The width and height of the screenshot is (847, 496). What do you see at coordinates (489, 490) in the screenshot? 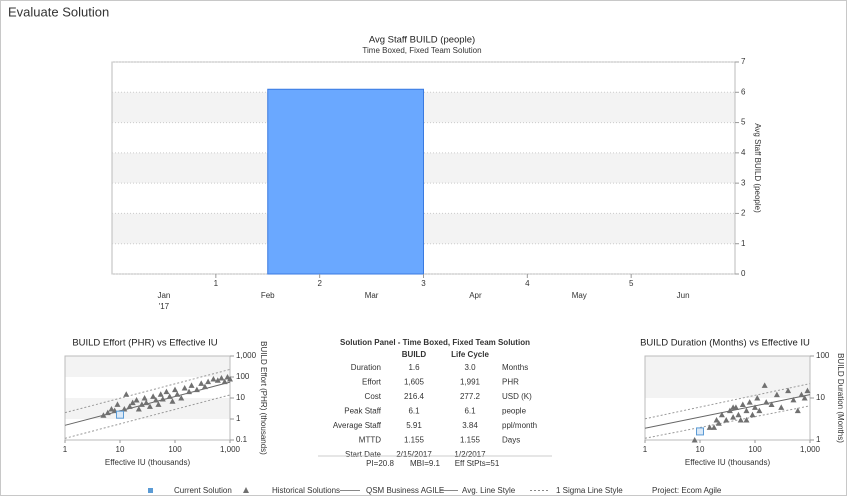
I see `legend-label: Avg. Line Style` at bounding box center [489, 490].